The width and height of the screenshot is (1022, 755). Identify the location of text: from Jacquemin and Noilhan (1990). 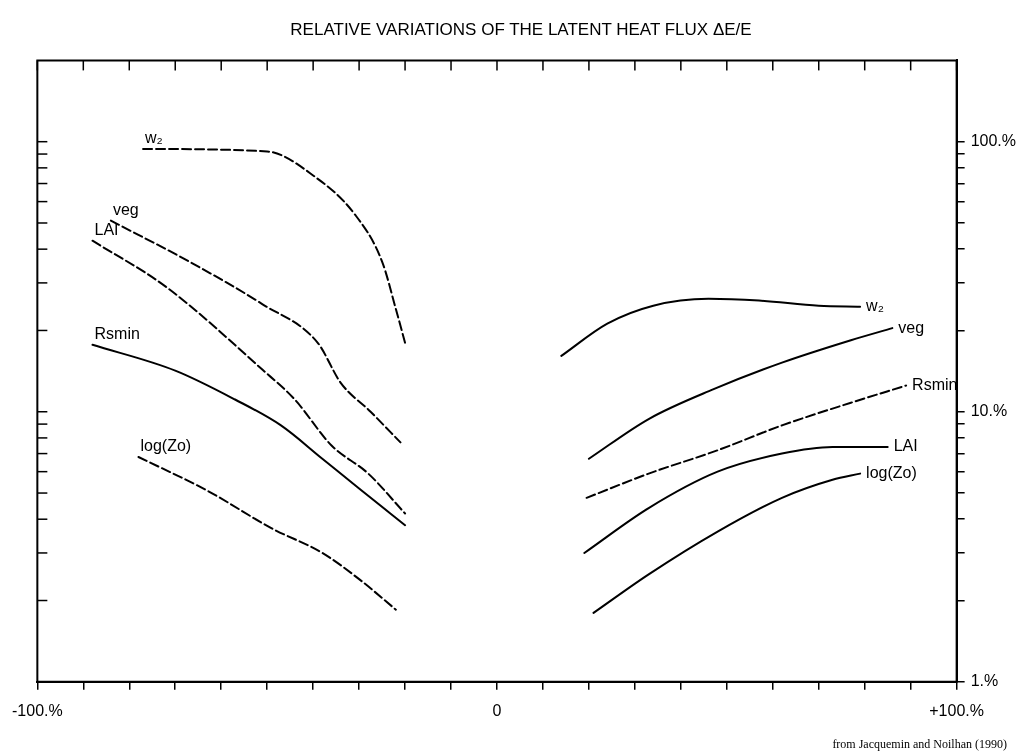
(919, 744).